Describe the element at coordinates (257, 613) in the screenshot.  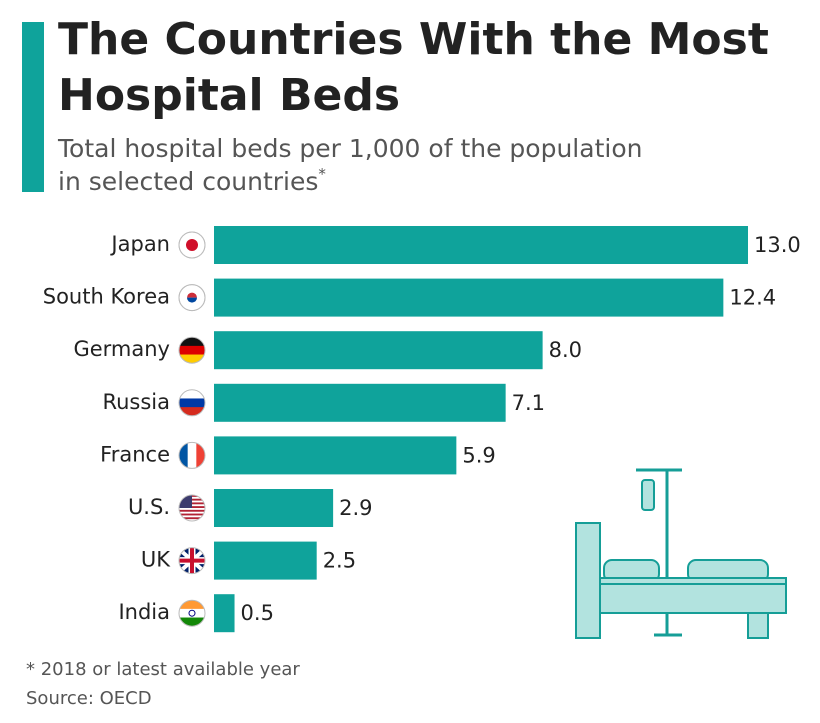
I see `value-label: 0.5` at that location.